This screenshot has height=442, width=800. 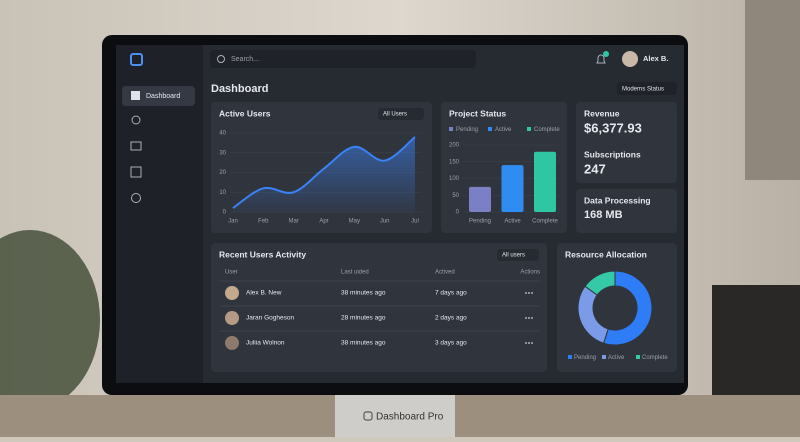 What do you see at coordinates (451, 318) in the screenshot?
I see `table-cell: 2 days ago` at bounding box center [451, 318].